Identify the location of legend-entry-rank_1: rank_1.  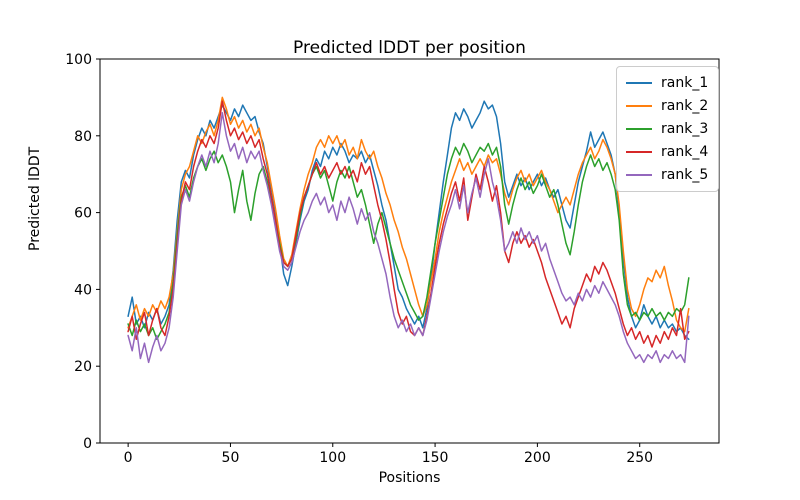
(667, 83).